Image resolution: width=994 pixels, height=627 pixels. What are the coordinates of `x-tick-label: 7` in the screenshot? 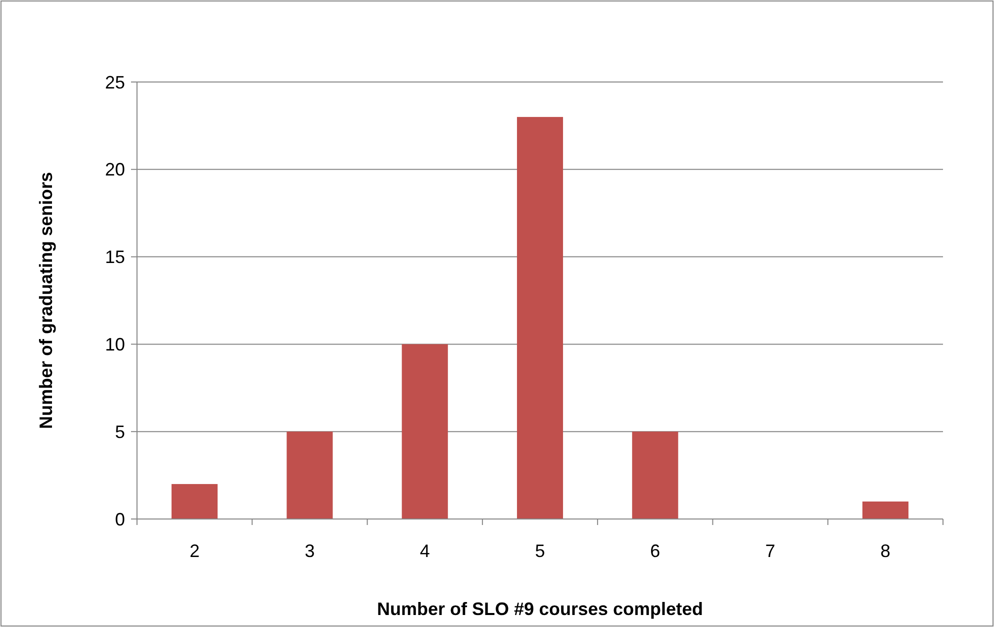 It's located at (770, 551).